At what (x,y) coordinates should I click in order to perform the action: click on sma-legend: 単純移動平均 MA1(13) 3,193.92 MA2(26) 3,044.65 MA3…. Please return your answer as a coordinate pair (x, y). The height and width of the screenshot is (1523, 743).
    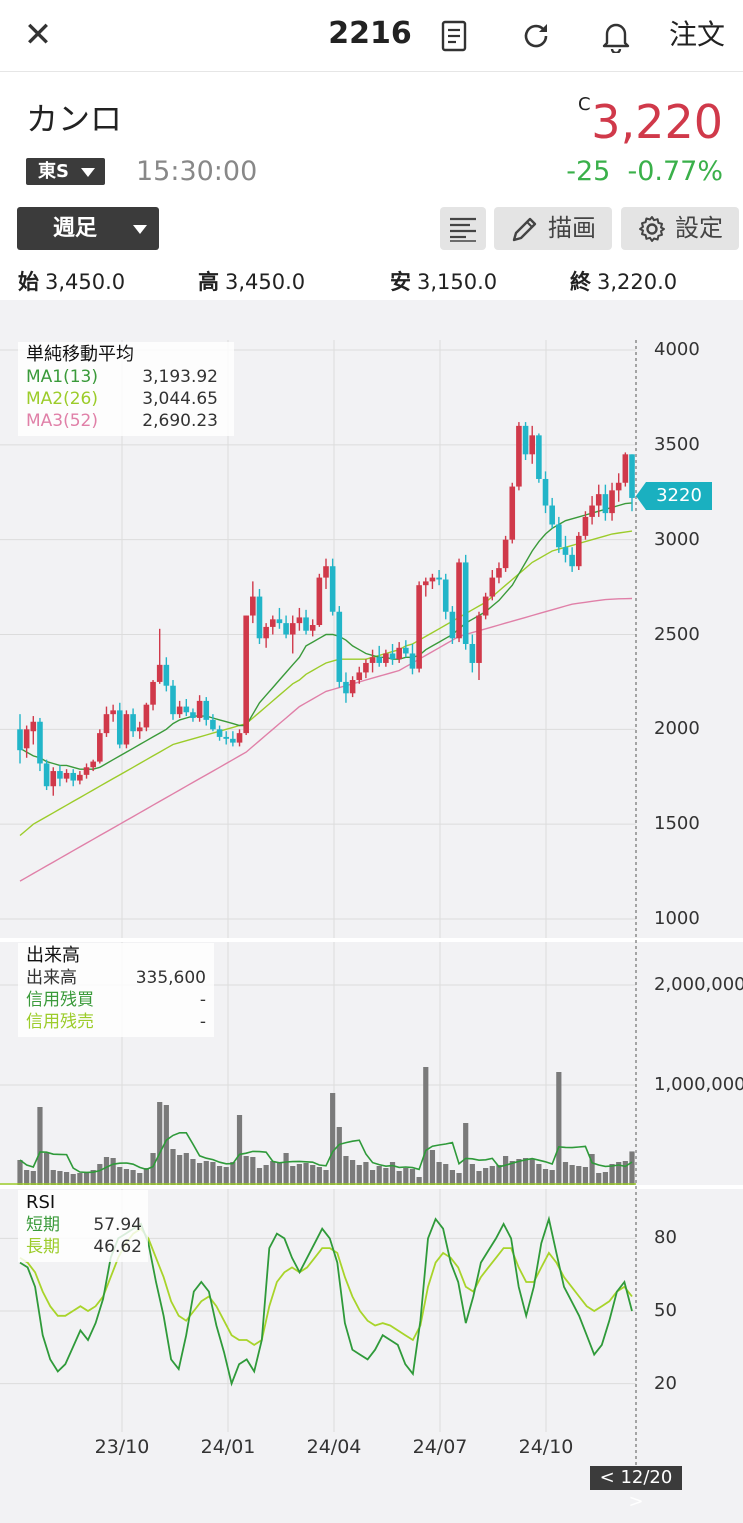
    Looking at the image, I should click on (126, 389).